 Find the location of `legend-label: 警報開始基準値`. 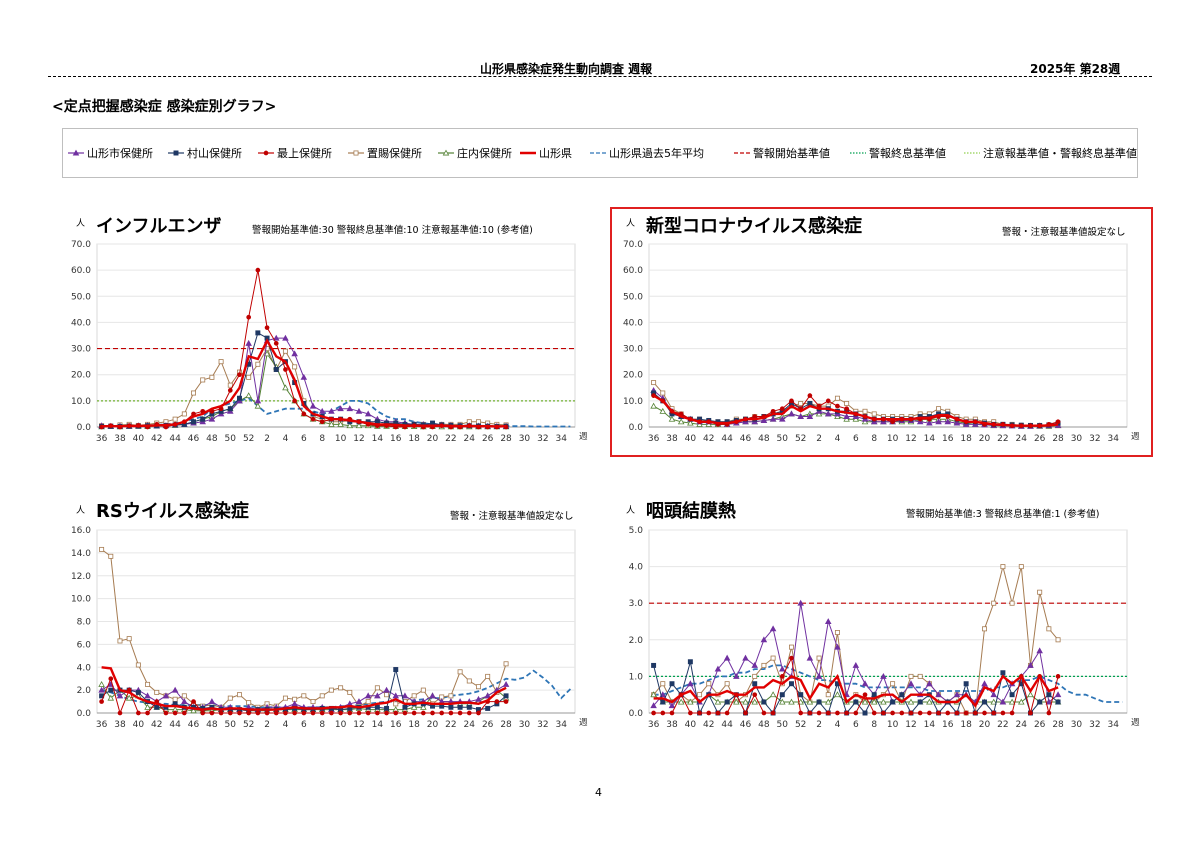

legend-label: 警報開始基準値 is located at coordinates (791, 153).